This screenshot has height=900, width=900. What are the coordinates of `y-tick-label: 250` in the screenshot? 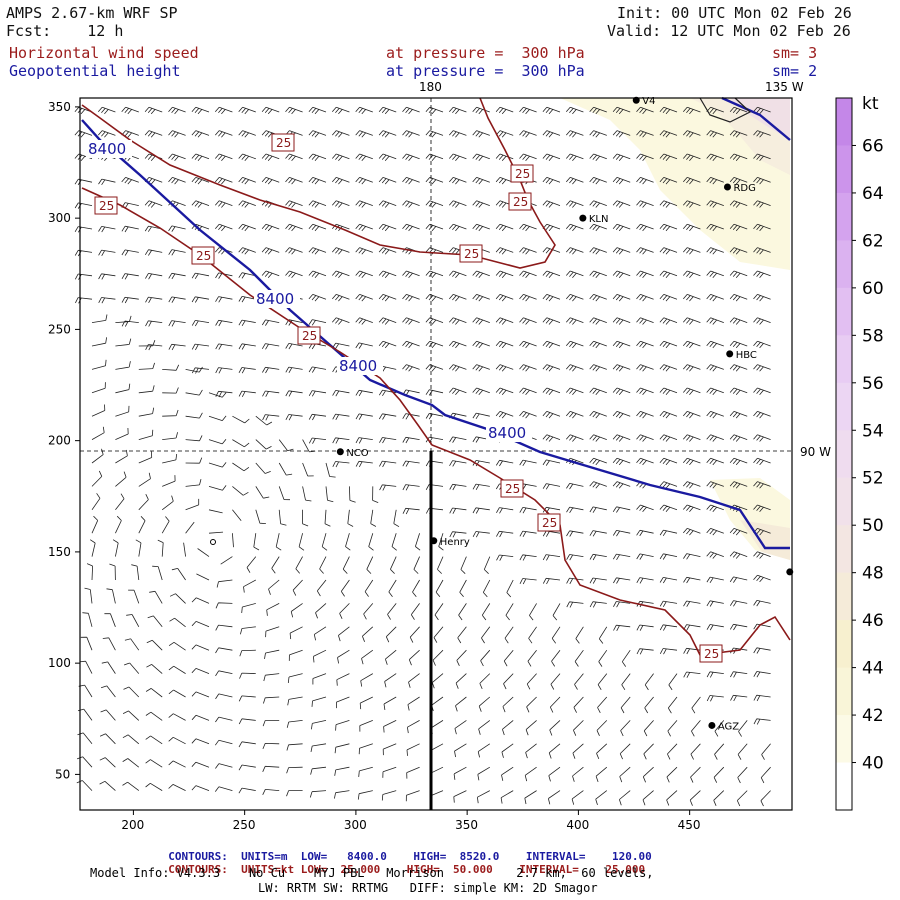 It's located at (59, 329).